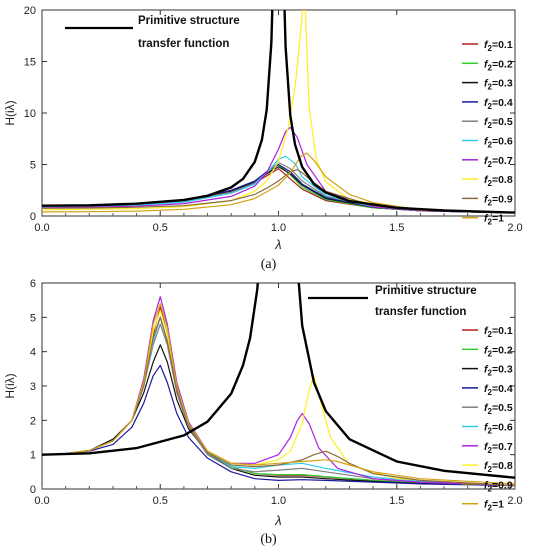 This screenshot has width=534, height=555. I want to click on panel-caption: (a), so click(269, 264).